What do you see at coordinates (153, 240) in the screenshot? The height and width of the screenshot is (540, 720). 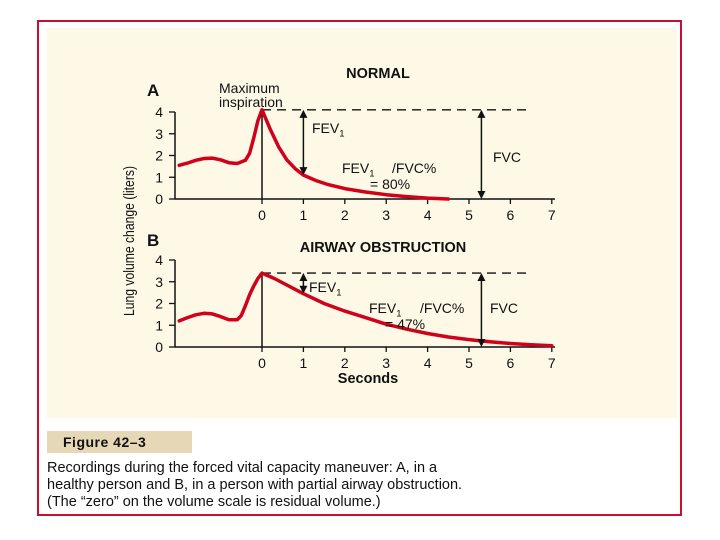 I see `panel-letter-b: B` at bounding box center [153, 240].